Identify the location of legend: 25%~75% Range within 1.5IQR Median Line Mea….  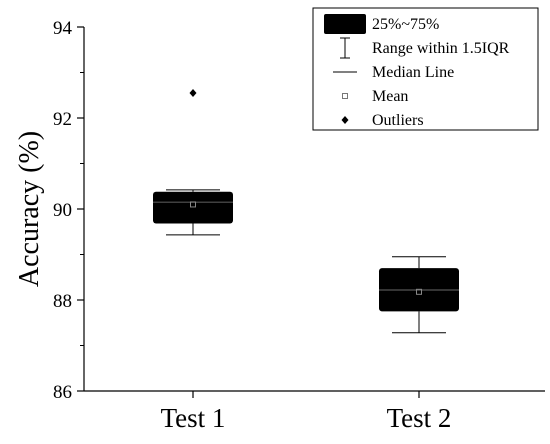
(425, 69).